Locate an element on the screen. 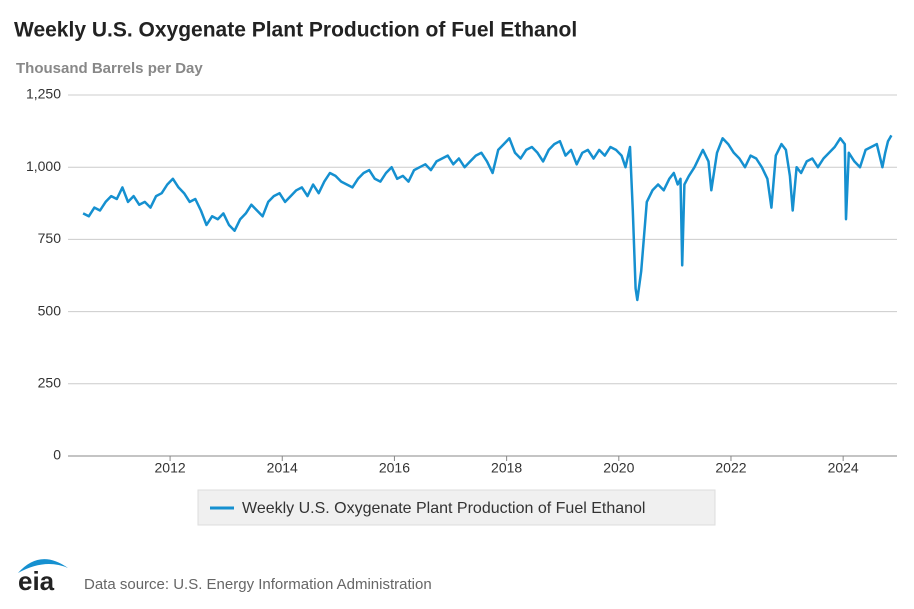 The image size is (914, 609). legend-box is located at coordinates (456, 507).